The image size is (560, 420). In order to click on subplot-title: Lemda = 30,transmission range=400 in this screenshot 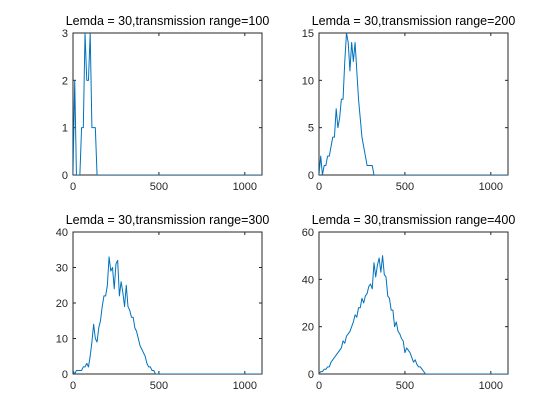, I will do `click(414, 220)`.